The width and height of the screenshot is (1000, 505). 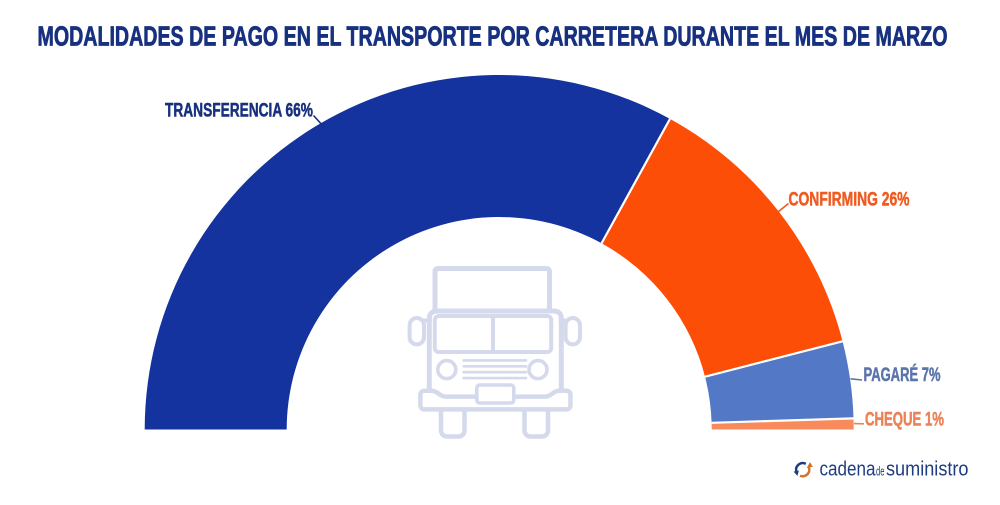 I want to click on svg-text: CHEQUE 1%, so click(x=904, y=420).